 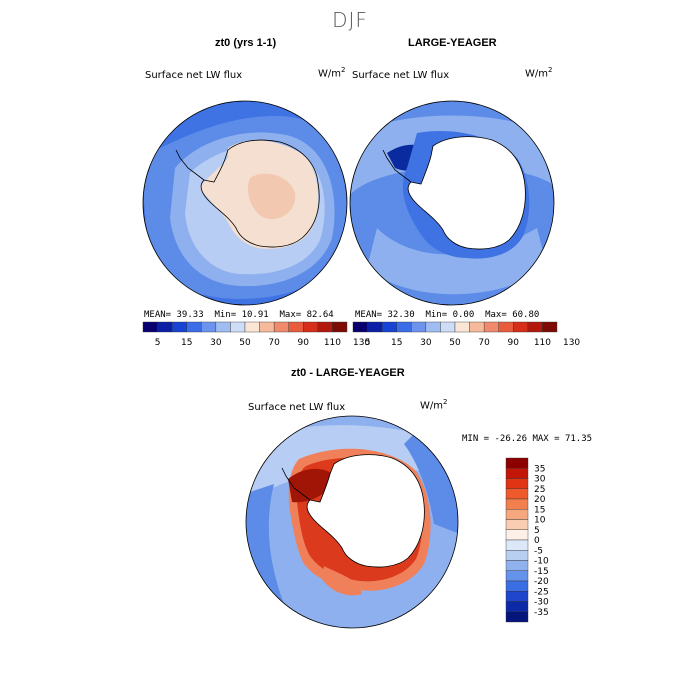 I want to click on ice-interior-band, so click(x=271, y=196).